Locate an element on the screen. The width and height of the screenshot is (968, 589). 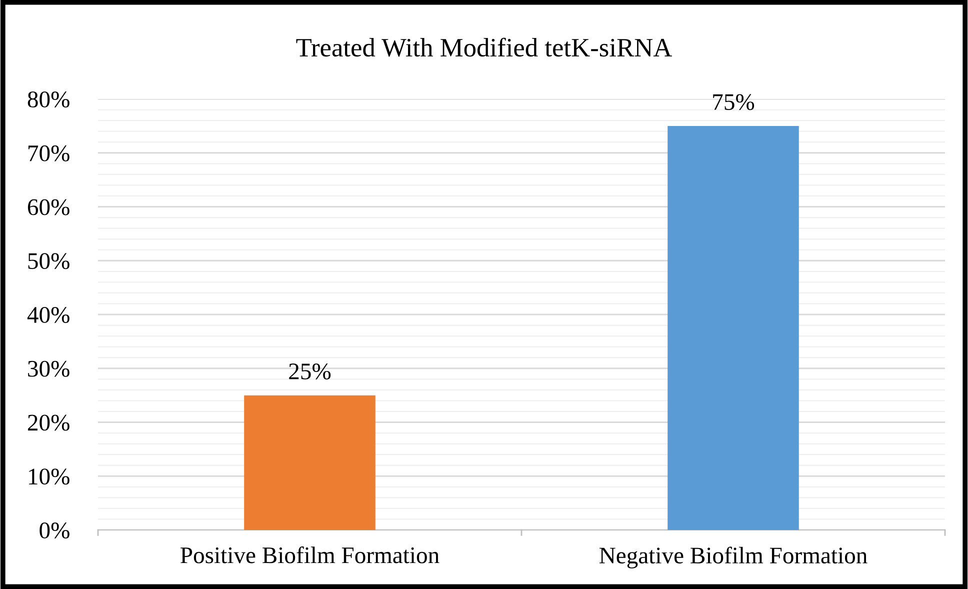
y-tick-label: 40% is located at coordinates (48, 314).